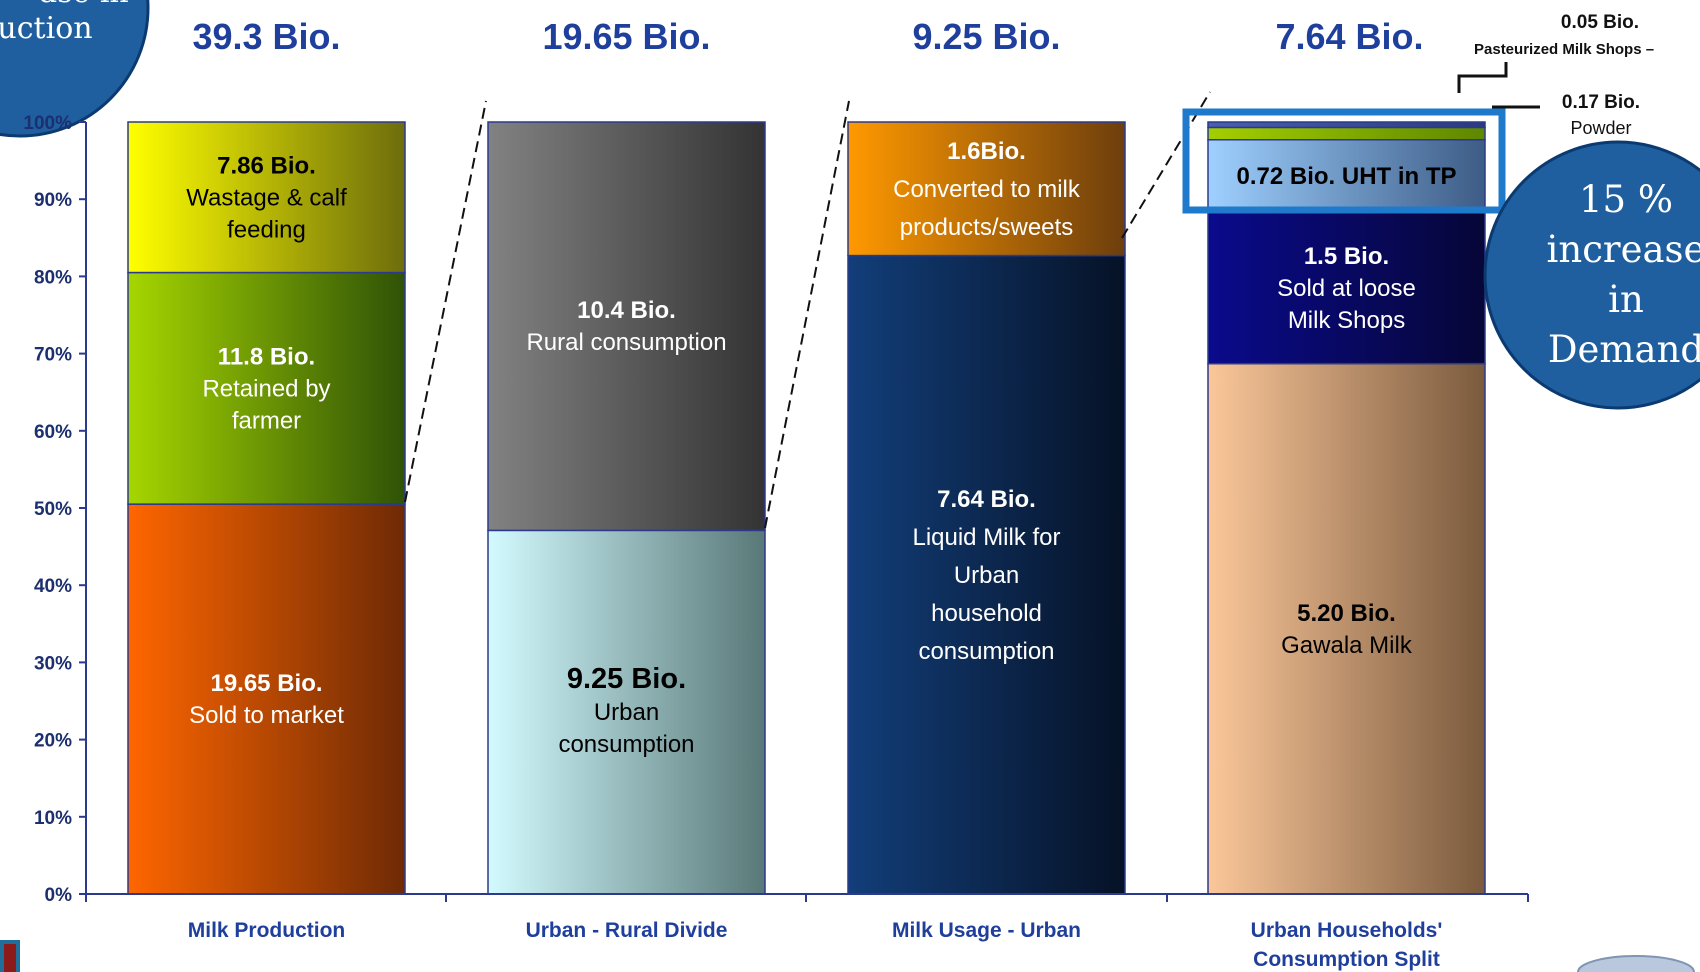 The image size is (1700, 972). I want to click on demand-line-4: Demand, so click(1624, 349).